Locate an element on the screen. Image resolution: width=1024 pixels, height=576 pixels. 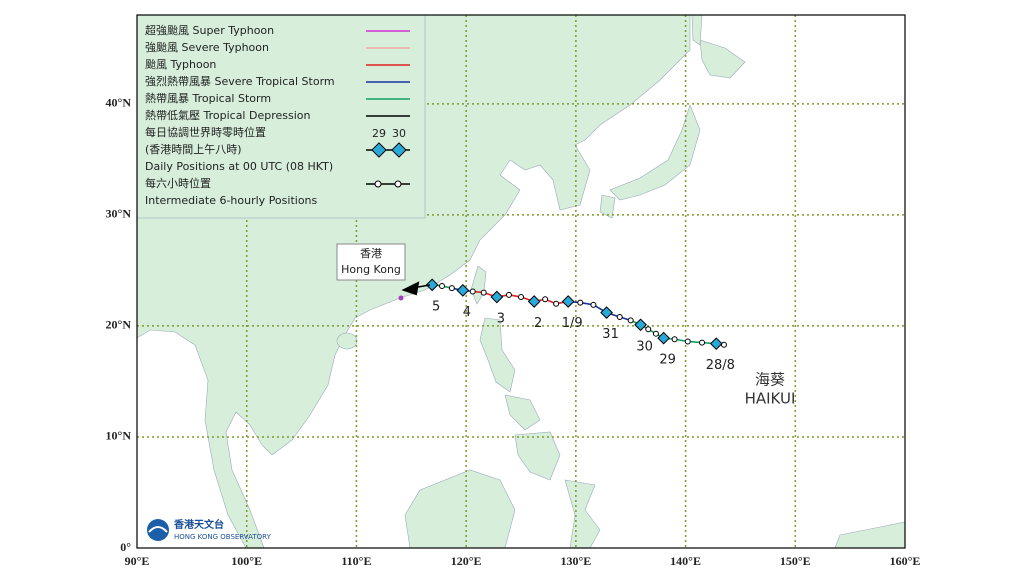
logo: 香港天文台 HONG KONG OBSERVATORY is located at coordinates (209, 529).